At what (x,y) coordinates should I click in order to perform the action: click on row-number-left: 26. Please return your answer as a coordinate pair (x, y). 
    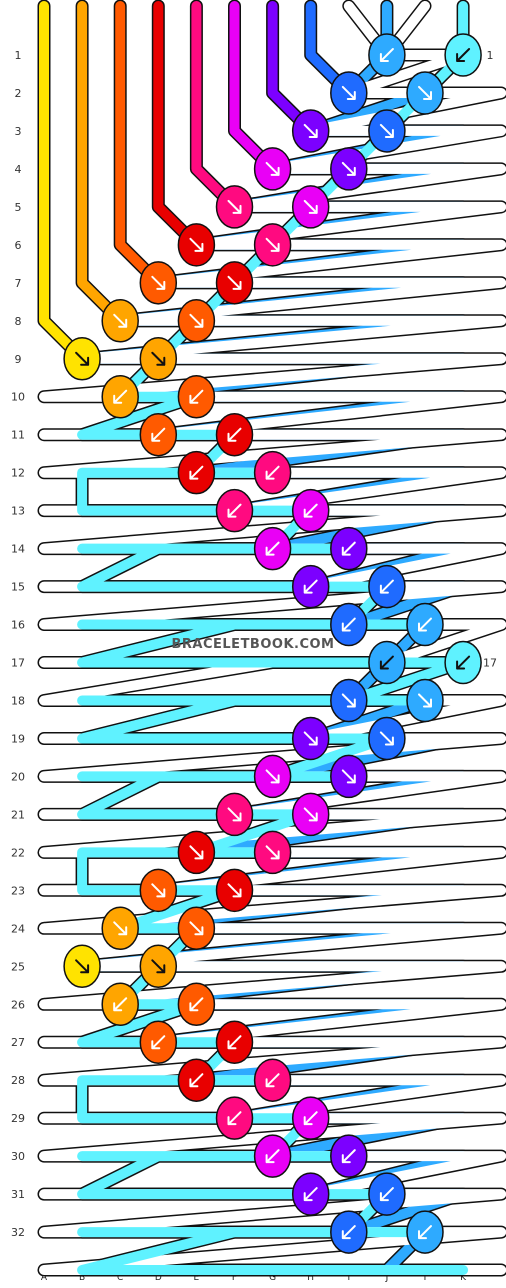
    Looking at the image, I should click on (18, 1004).